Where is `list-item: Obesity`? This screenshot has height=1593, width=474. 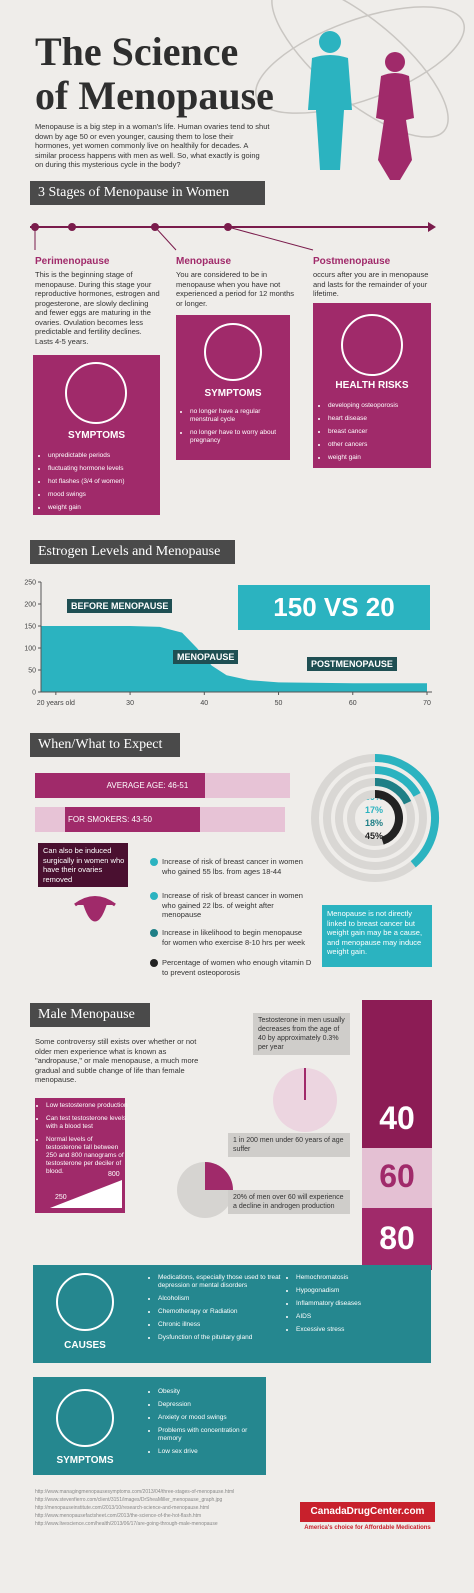
list-item: Obesity is located at coordinates (213, 1392).